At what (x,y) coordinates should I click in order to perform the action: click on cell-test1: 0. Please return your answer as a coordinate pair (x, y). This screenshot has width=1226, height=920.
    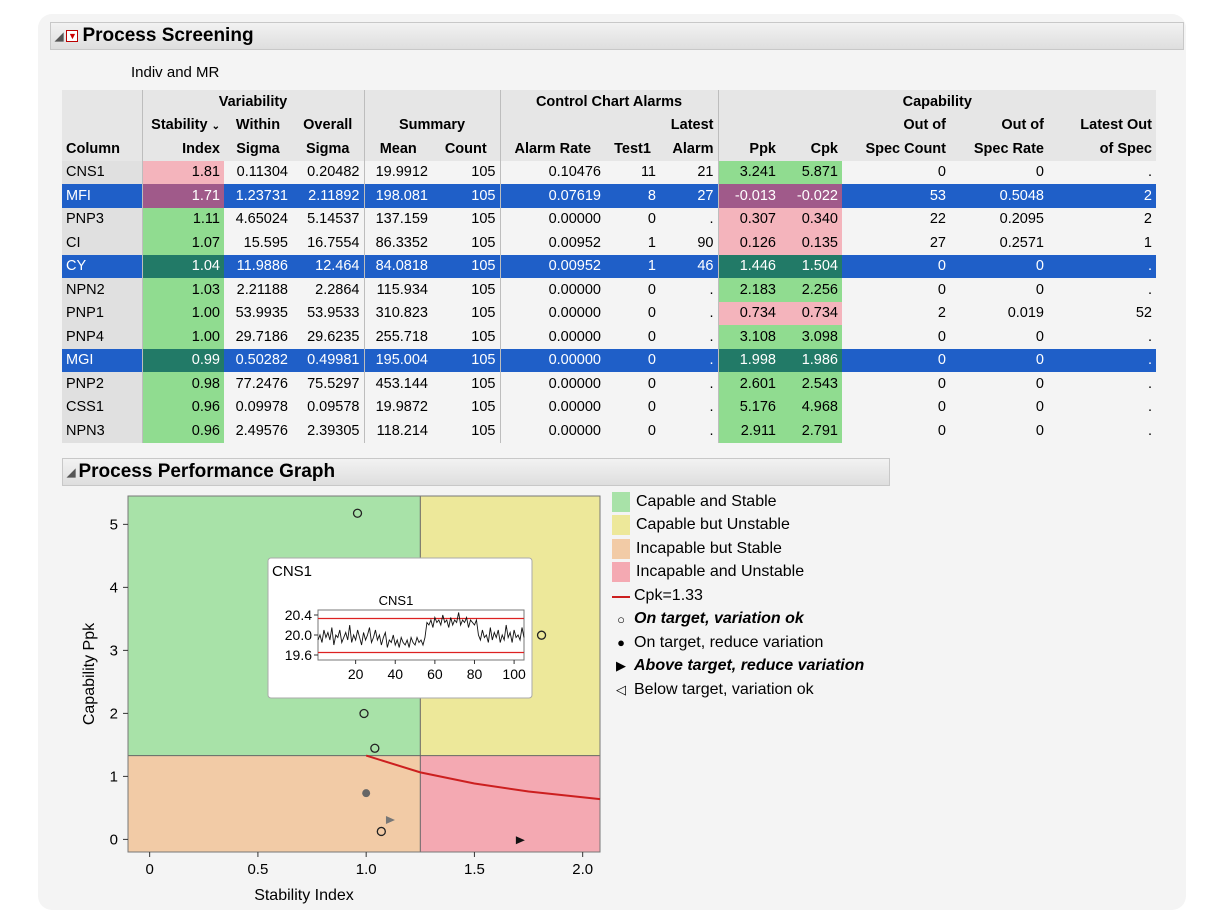
    Looking at the image, I should click on (651, 219).